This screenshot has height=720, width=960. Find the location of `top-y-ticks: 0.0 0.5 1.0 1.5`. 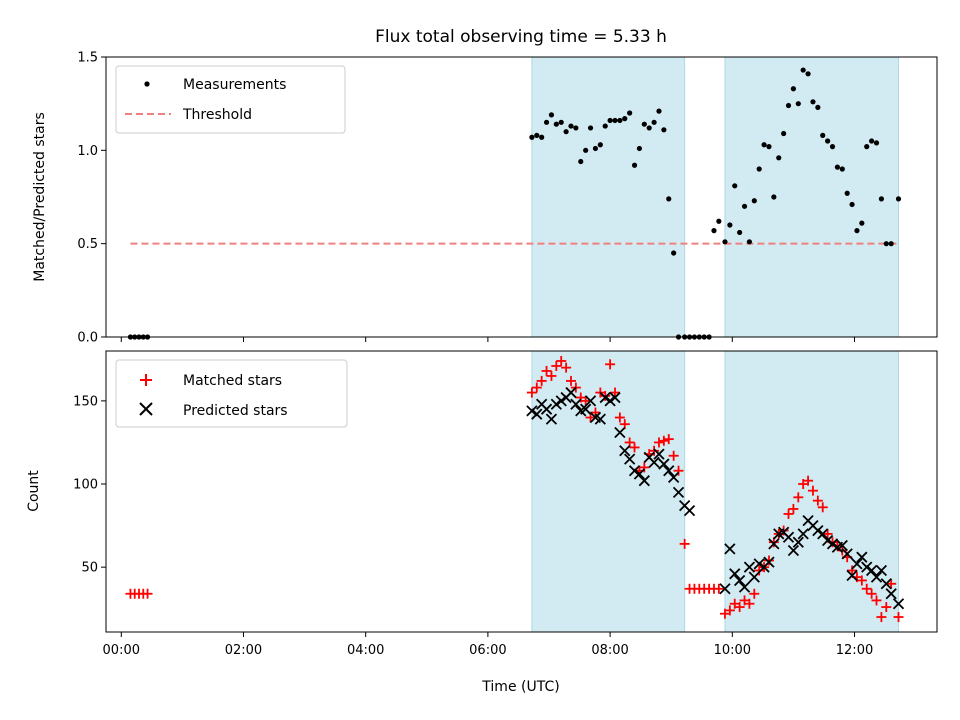

top-y-ticks: 0.0 0.5 1.0 1.5 is located at coordinates (91, 198).